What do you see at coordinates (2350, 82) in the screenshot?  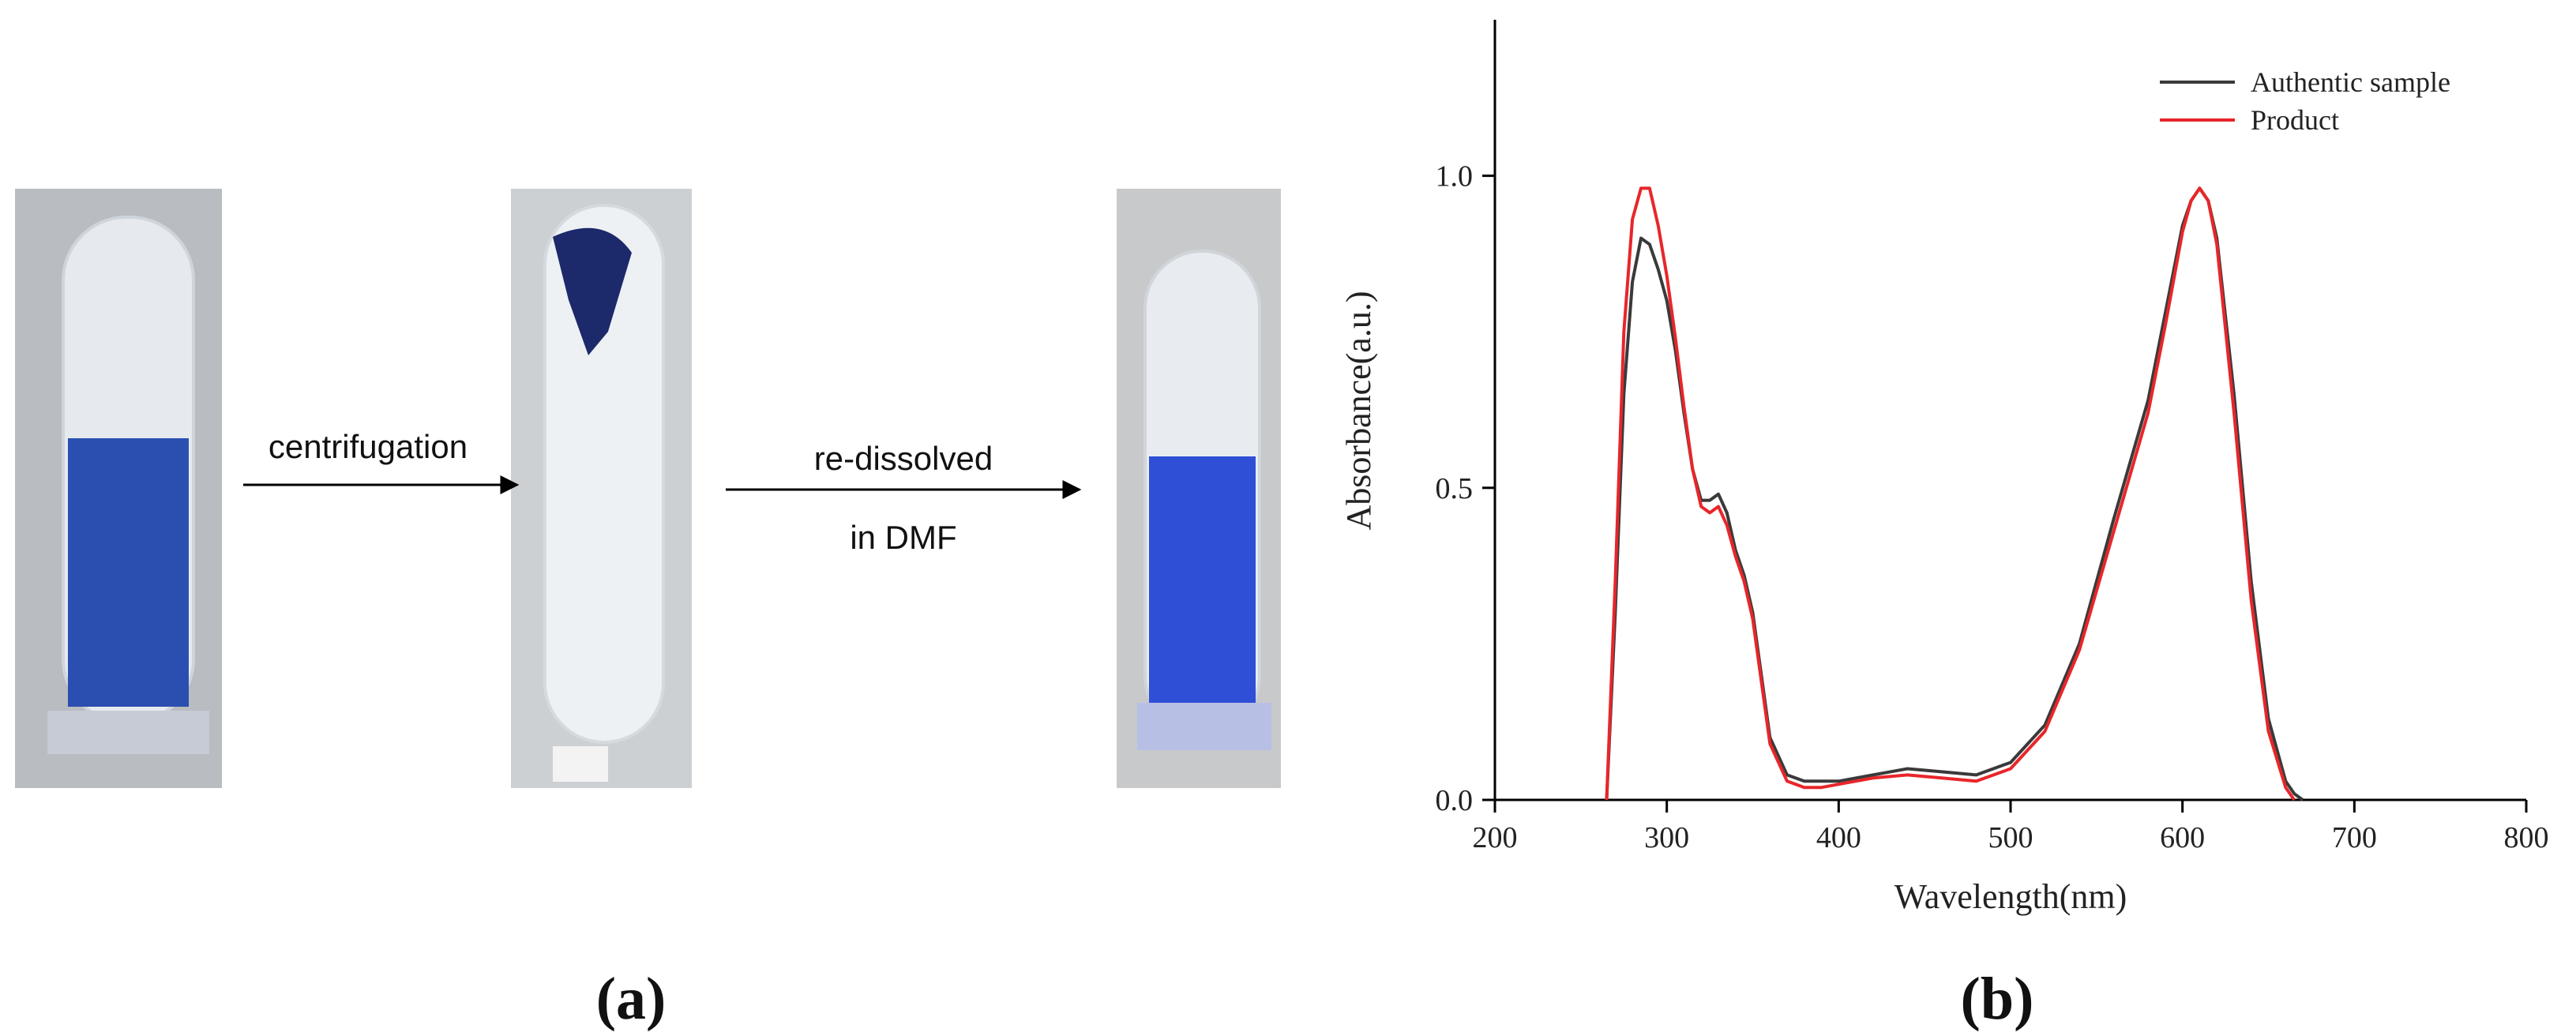 I see `legend-label: Authentic sample` at bounding box center [2350, 82].